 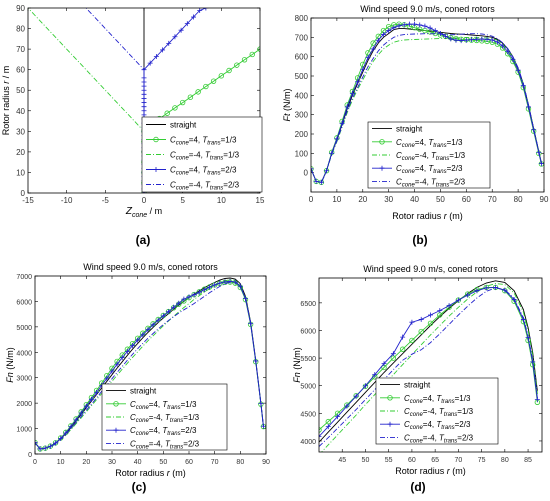 What do you see at coordinates (6, 110) in the screenshot?
I see `y-axis-label-text: Rotor radius` at bounding box center [6, 110].